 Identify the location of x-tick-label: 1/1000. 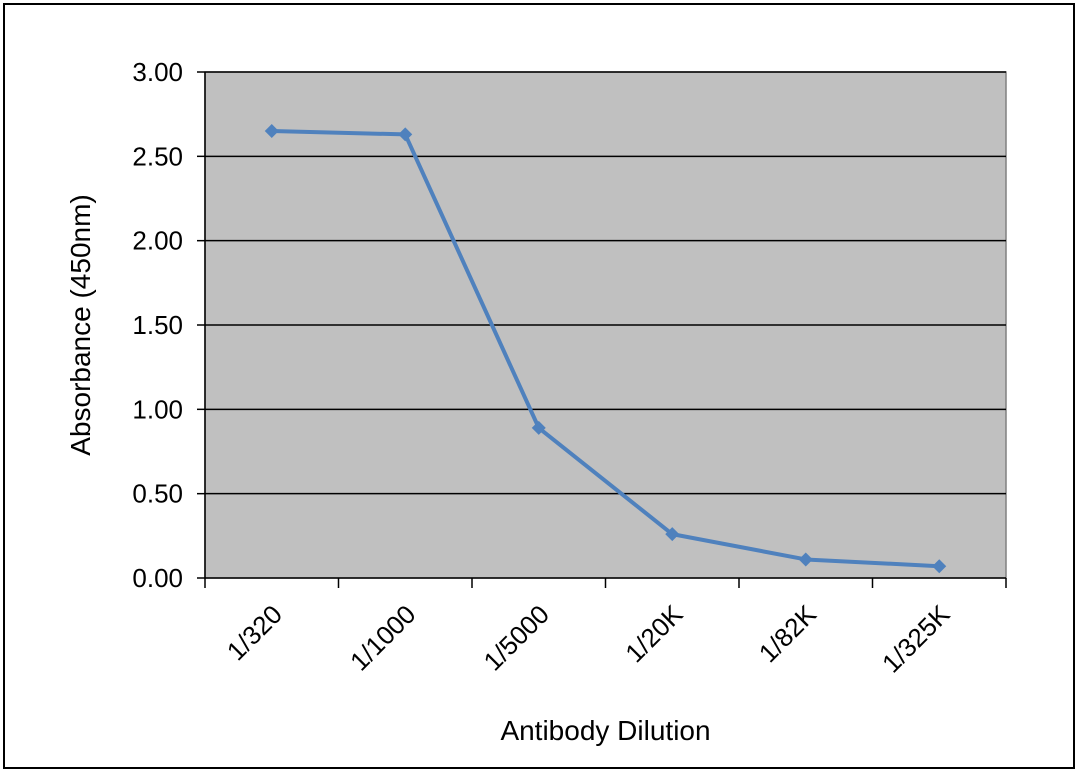
(382, 637).